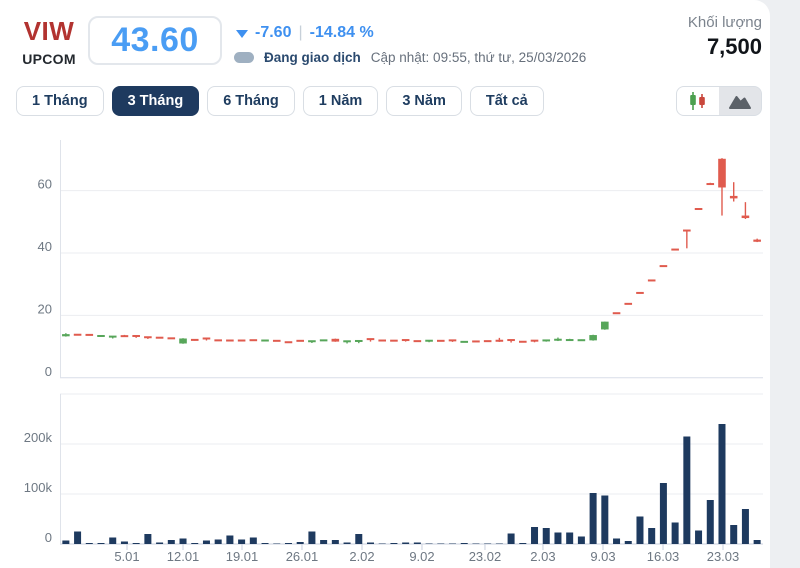 This screenshot has width=800, height=568. I want to click on tab-1-month: 1 Tháng, so click(60, 101).